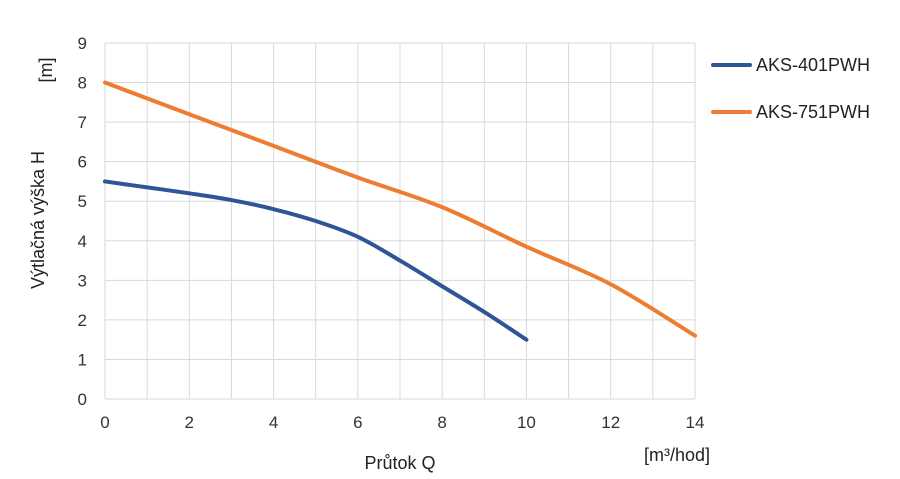 The width and height of the screenshot is (900, 479). Describe the element at coordinates (82, 221) in the screenshot. I see `y-tick-labels: 0 1 2 3 4 5 6 7 8 9` at that location.